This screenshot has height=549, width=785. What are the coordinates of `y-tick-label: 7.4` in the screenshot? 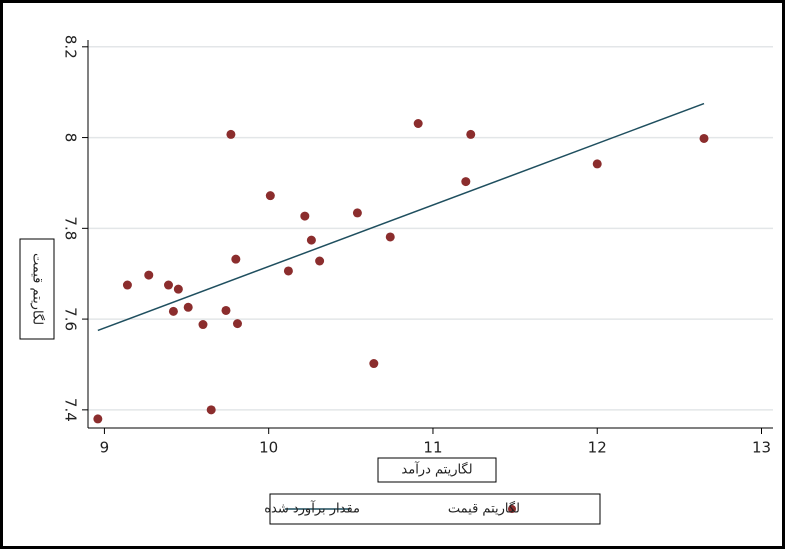 It's located at (71, 410).